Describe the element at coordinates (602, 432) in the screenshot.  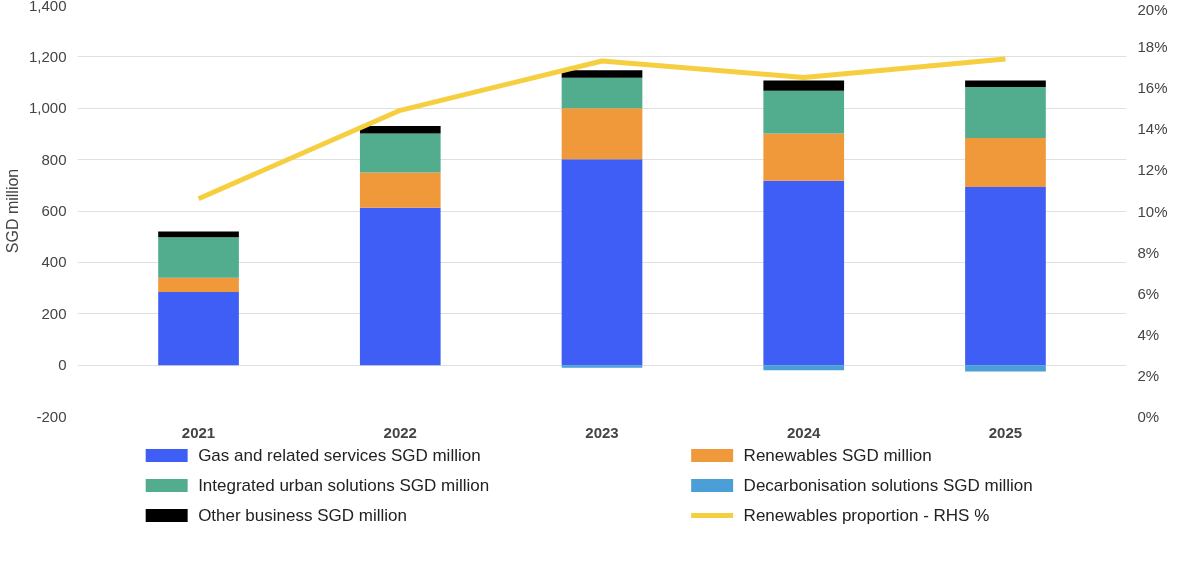
I see `x-tick-label: 2023` at that location.